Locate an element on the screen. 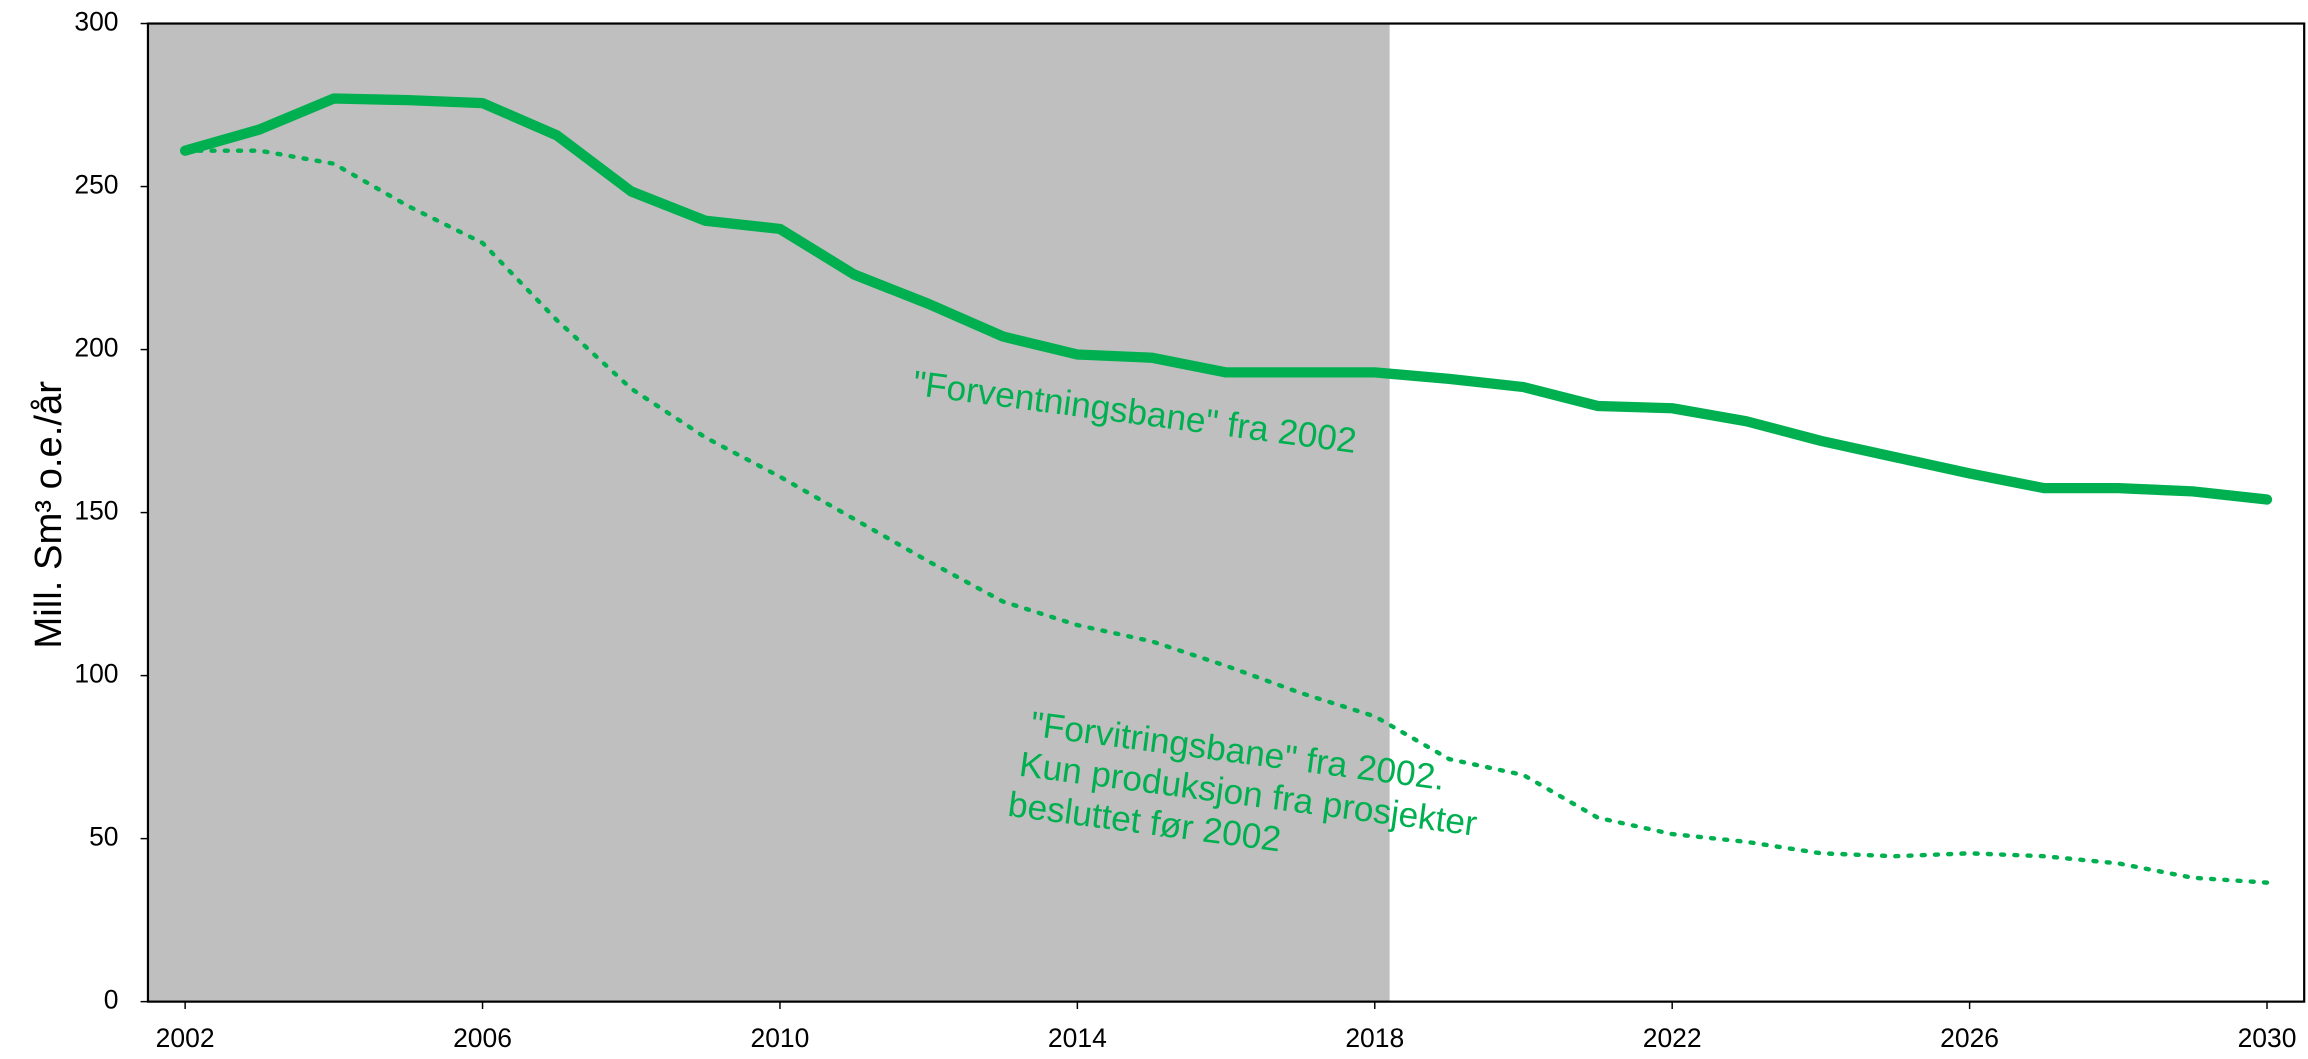 The height and width of the screenshot is (1059, 2308). y-tick-label: 300 is located at coordinates (96, 22).